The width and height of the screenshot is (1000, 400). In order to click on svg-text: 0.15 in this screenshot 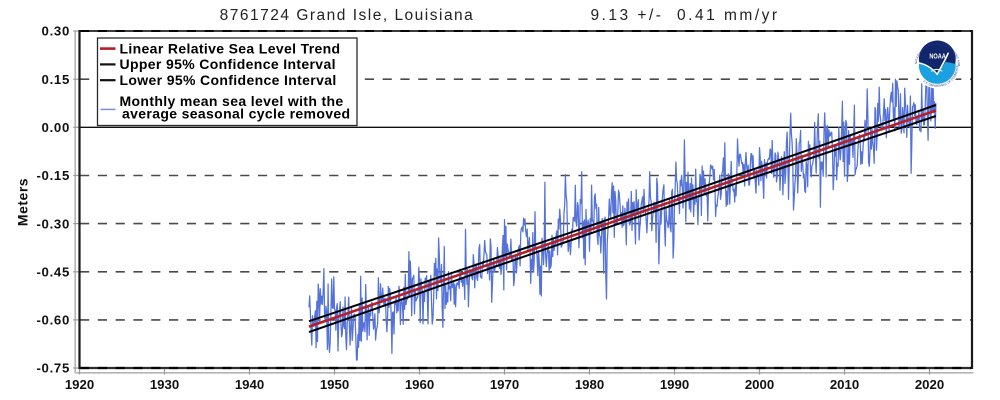, I will do `click(56, 79)`.